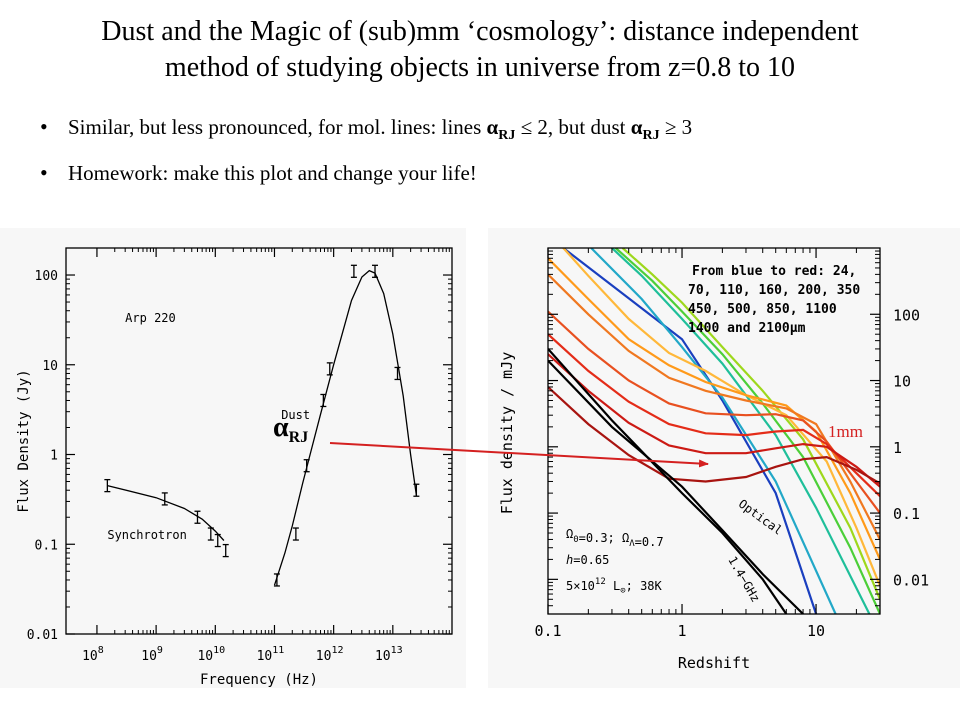 The image size is (960, 720). Describe the element at coordinates (816, 631) in the screenshot. I see `redshift-x-tick-label: 10` at that location.